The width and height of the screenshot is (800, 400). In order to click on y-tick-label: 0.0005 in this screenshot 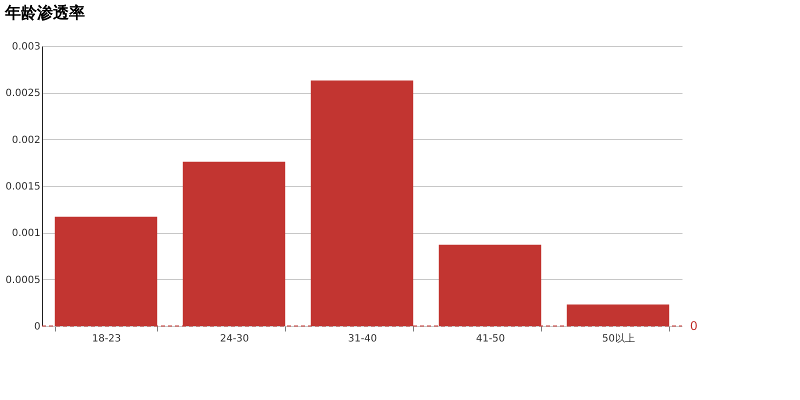, I will do `click(23, 280)`.